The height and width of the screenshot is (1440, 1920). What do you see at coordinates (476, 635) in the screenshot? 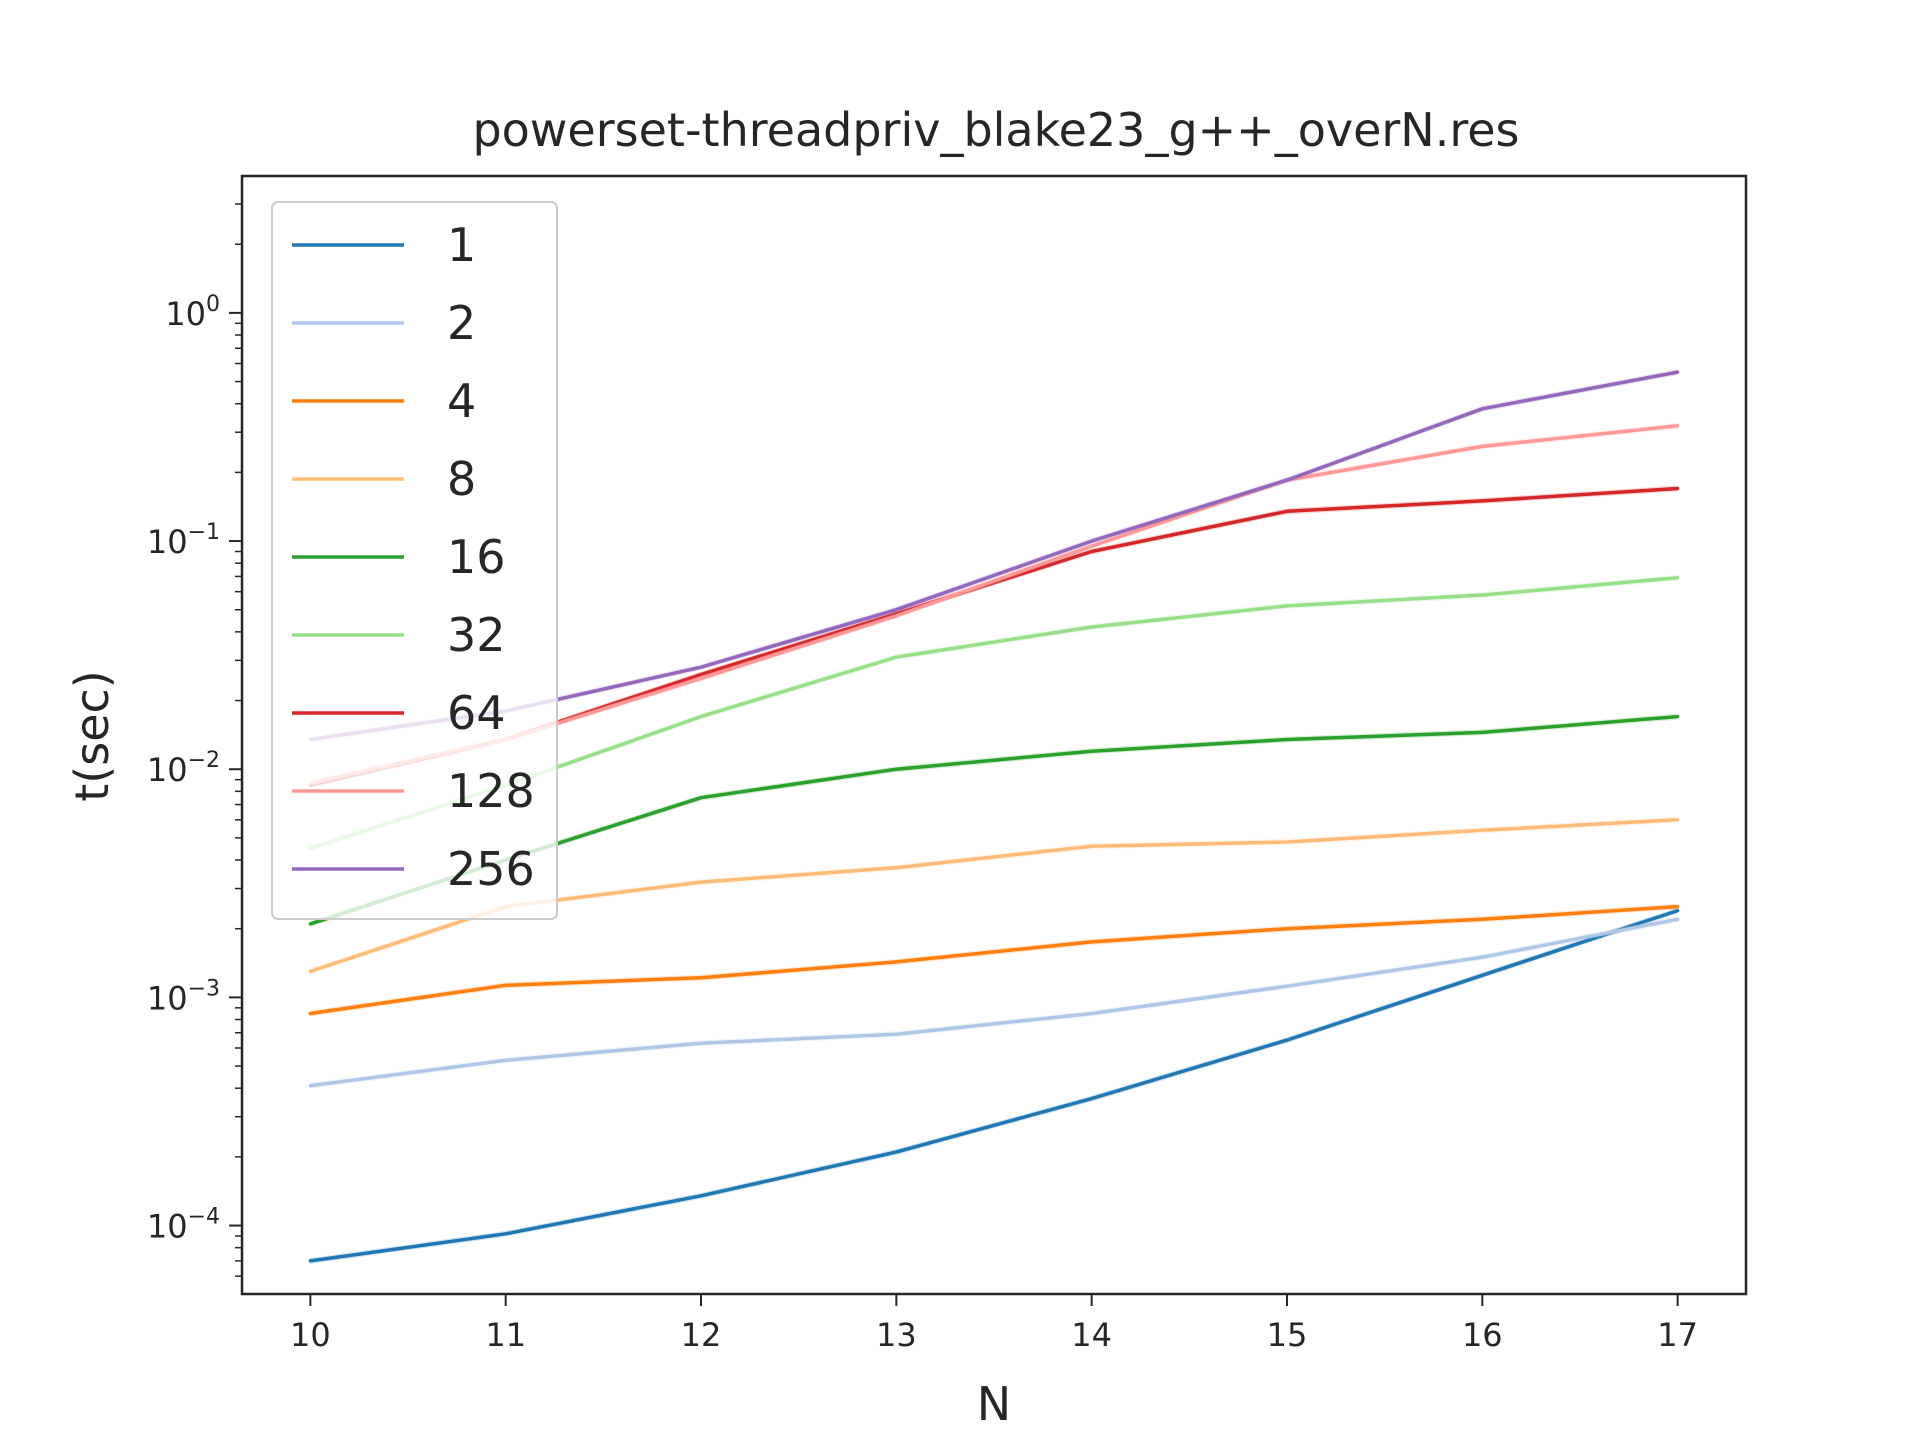
I see `legend-label: 32` at bounding box center [476, 635].